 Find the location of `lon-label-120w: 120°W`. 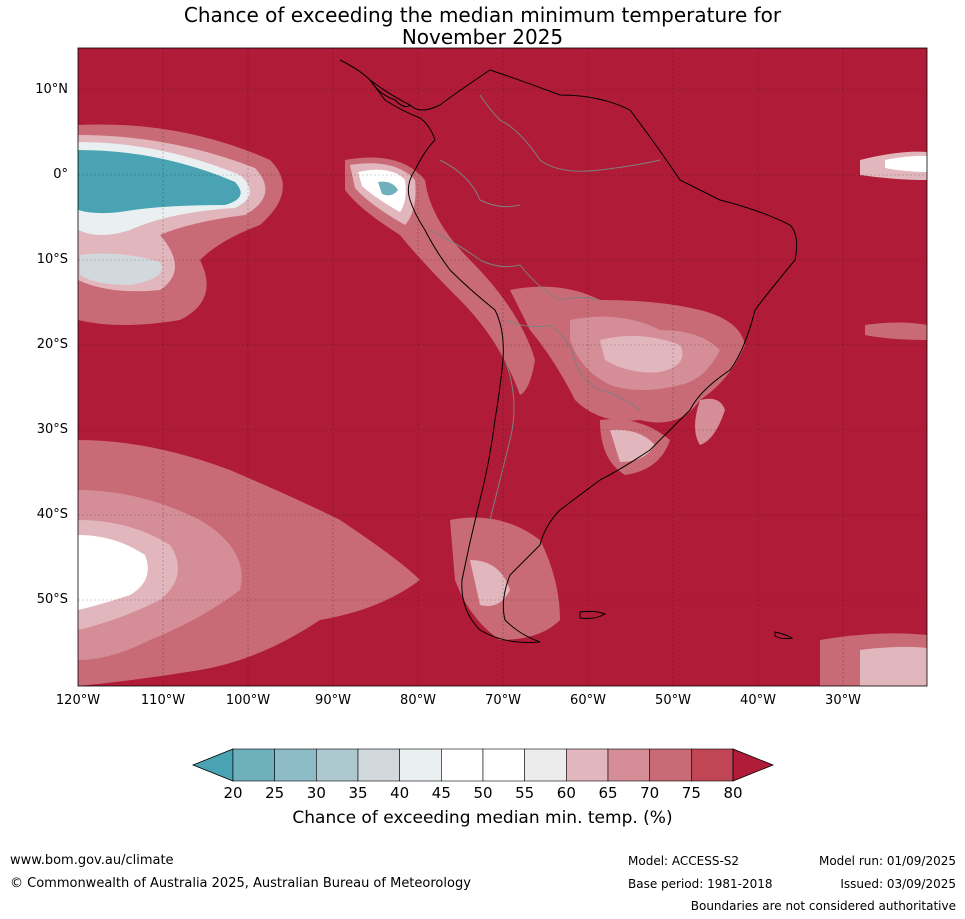

lon-label-120w: 120°W is located at coordinates (78, 700).